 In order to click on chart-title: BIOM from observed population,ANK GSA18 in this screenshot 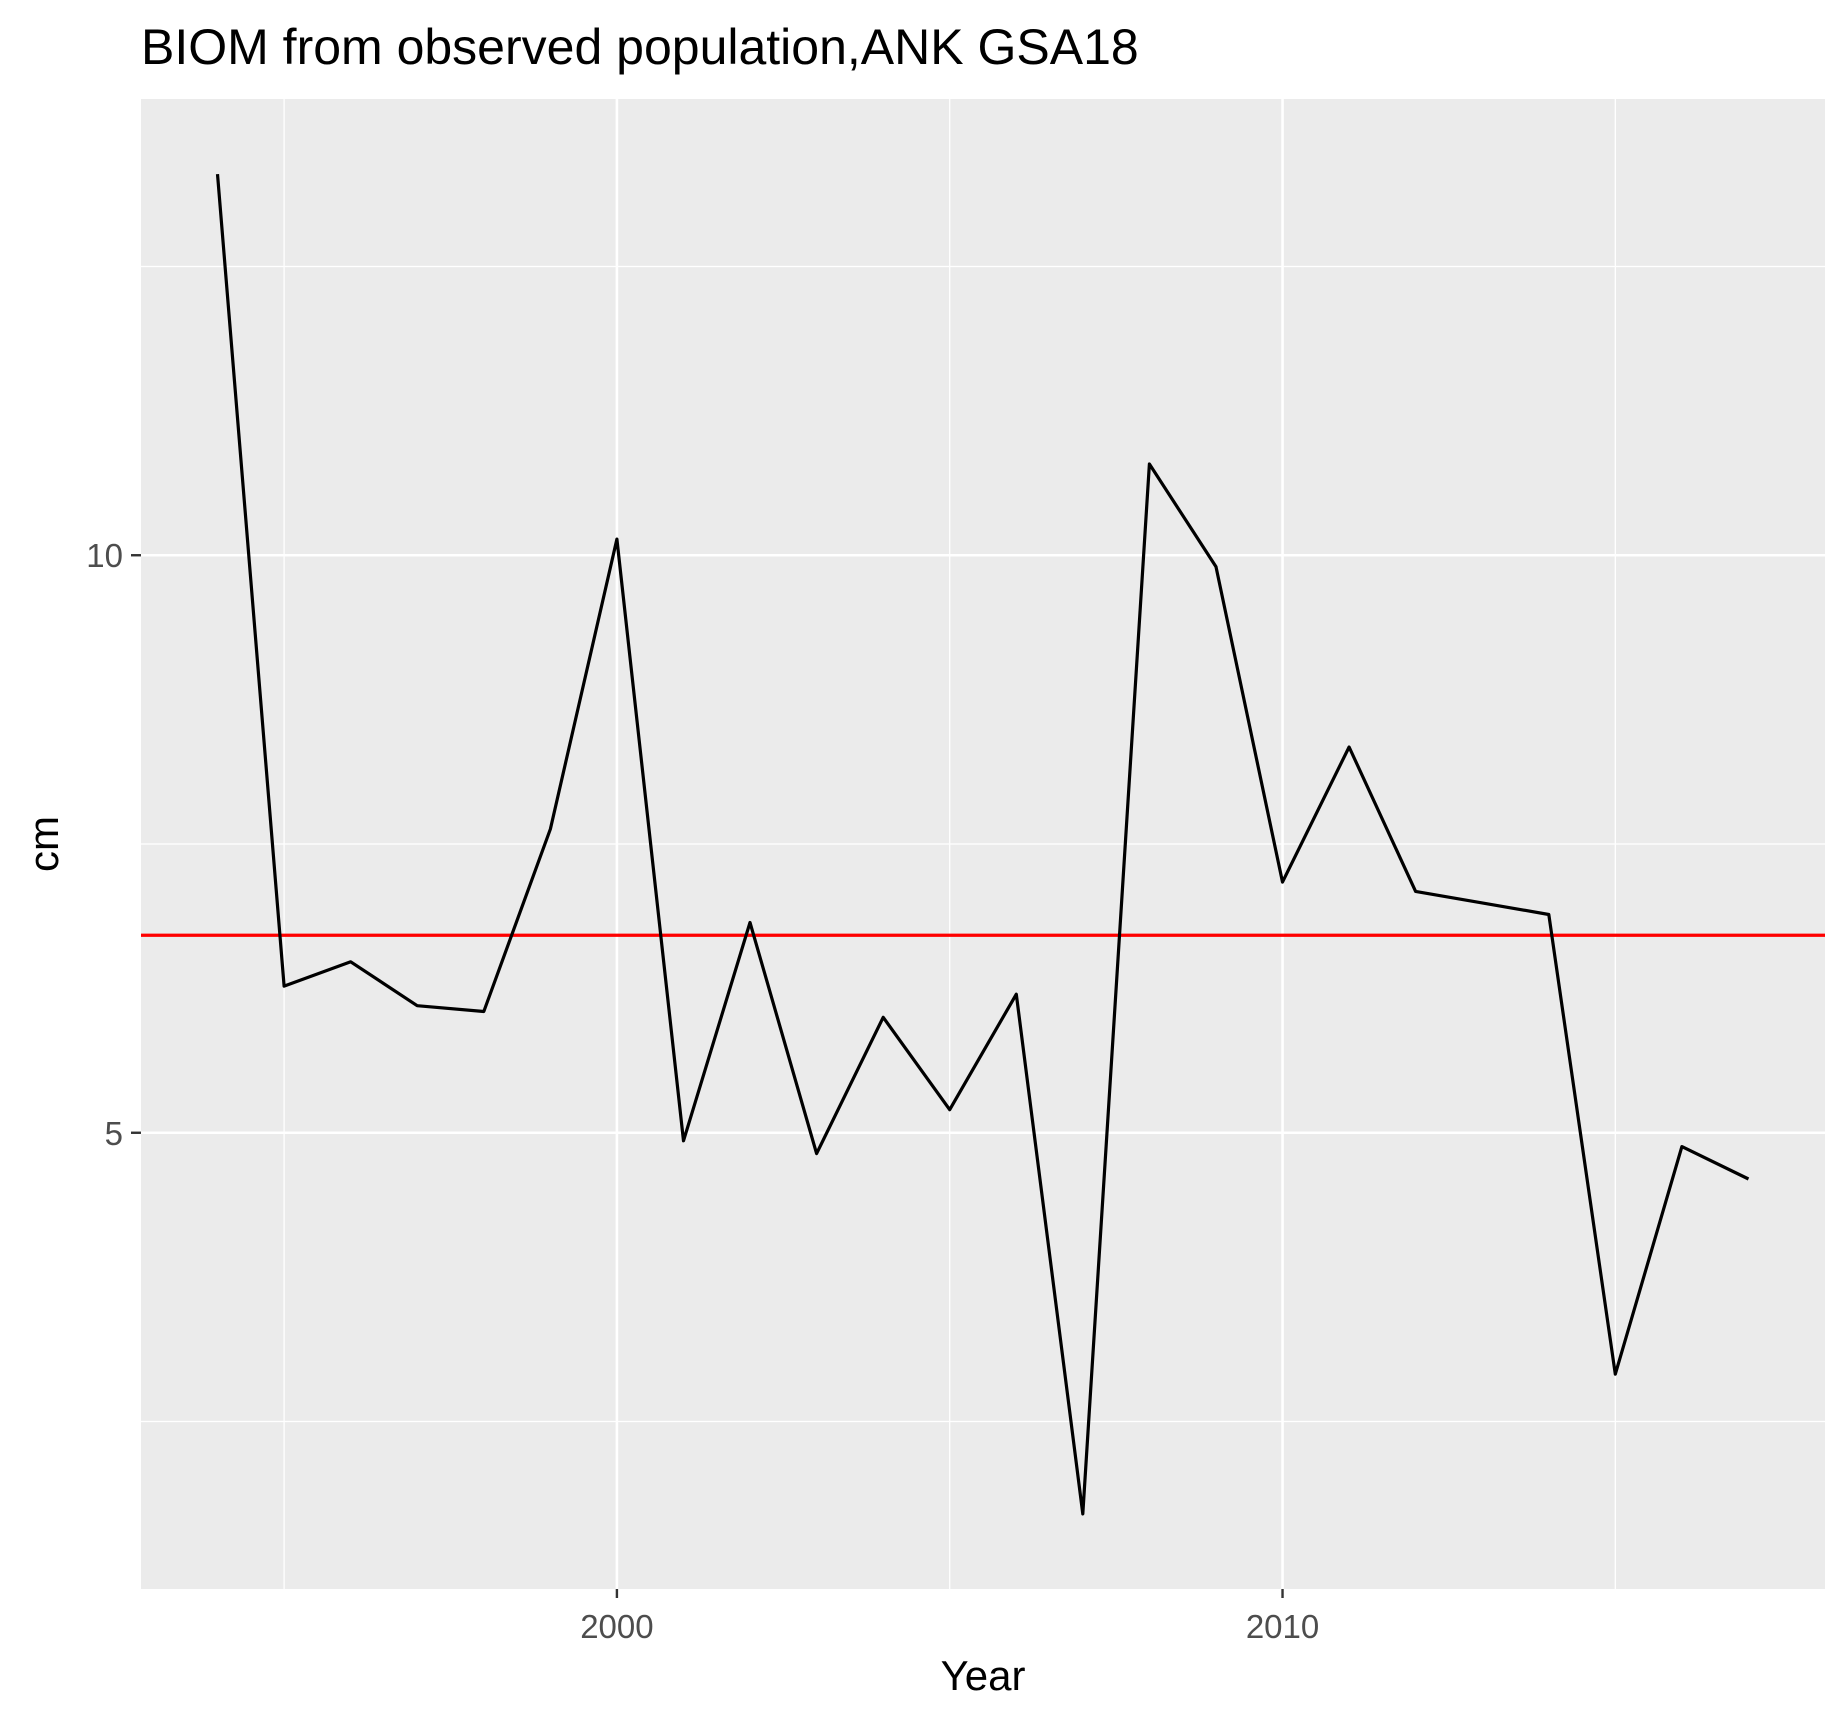, I will do `click(640, 47)`.